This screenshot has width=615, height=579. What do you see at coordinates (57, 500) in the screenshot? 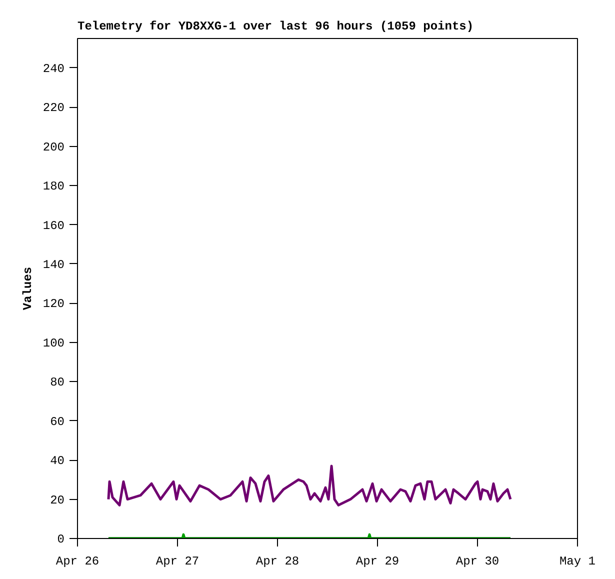
I see `y-tick-label: 20` at bounding box center [57, 500].